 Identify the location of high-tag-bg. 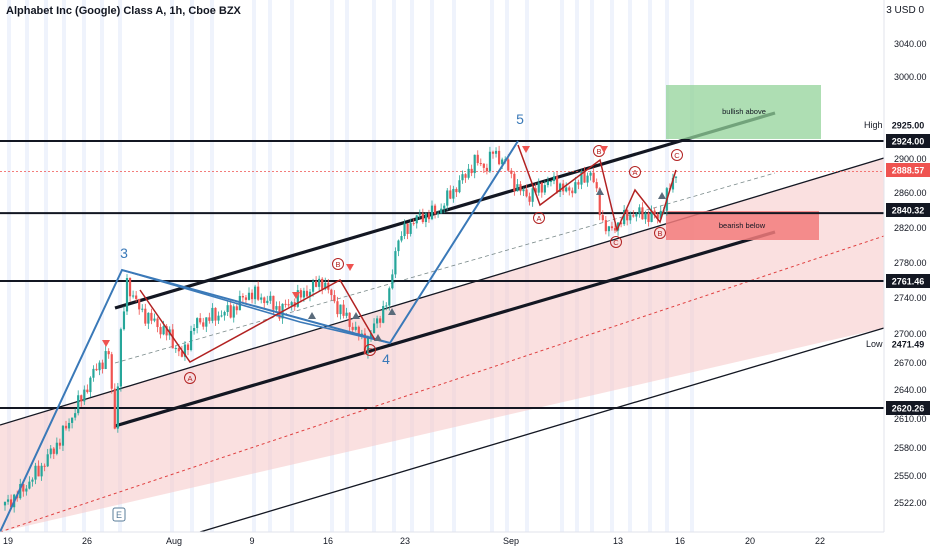
(908, 125).